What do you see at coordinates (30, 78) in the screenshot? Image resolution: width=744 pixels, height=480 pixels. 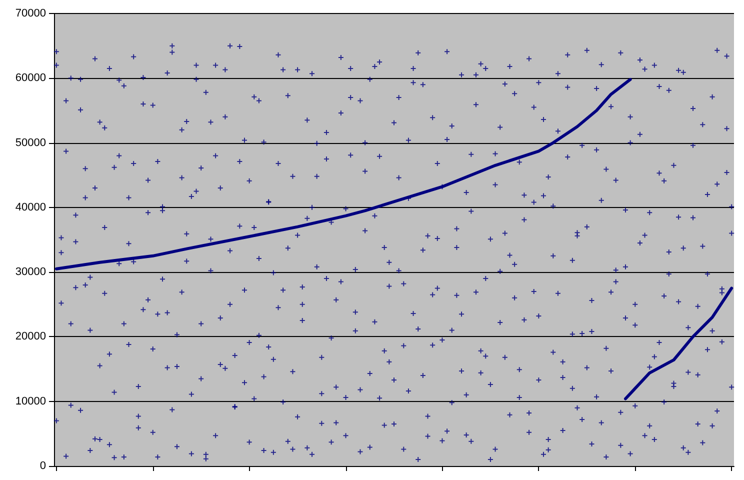 I see `y-tick-label: 60000` at bounding box center [30, 78].